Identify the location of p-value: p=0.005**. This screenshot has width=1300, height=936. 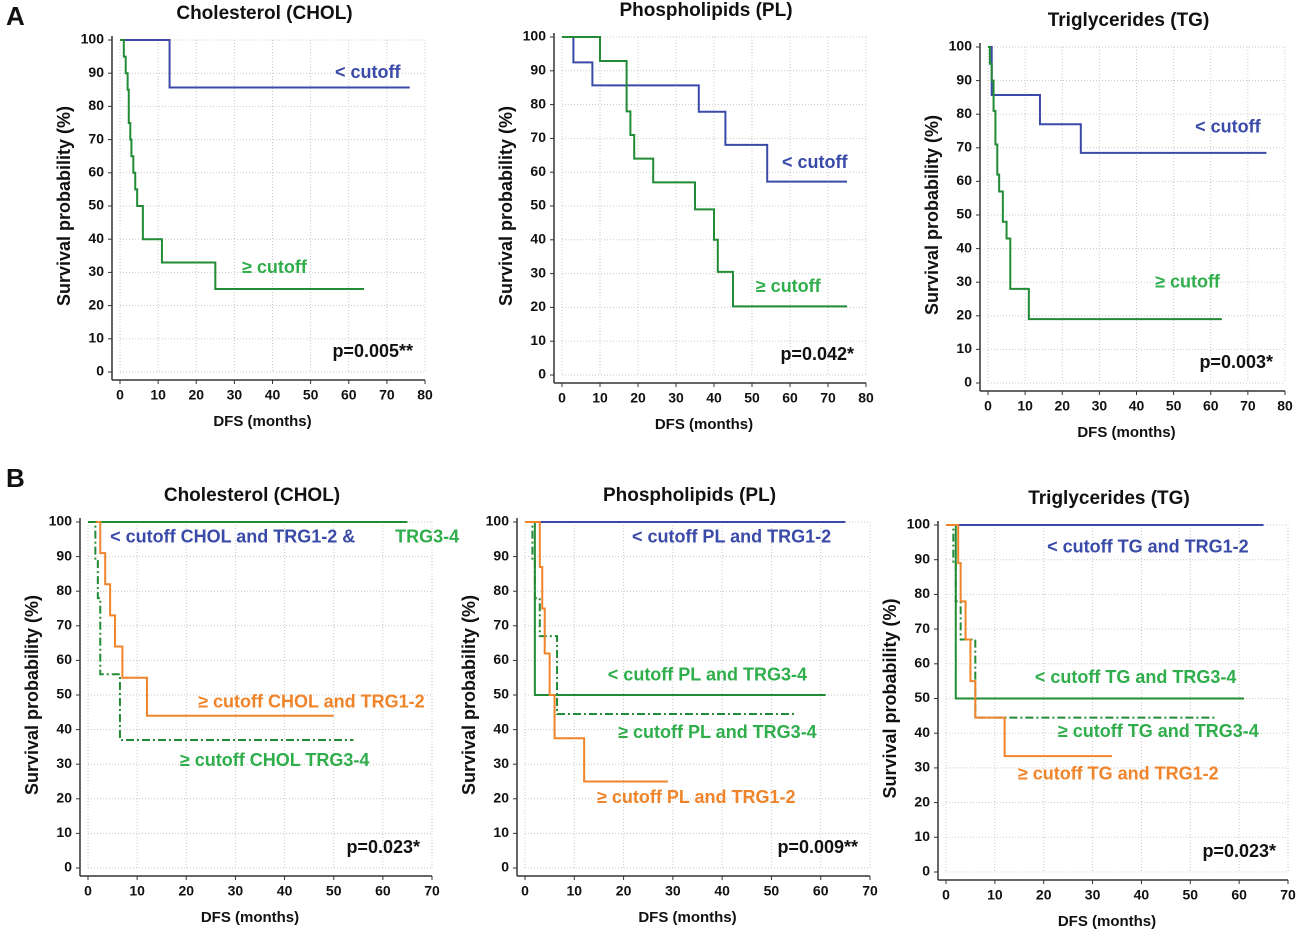
(372, 351).